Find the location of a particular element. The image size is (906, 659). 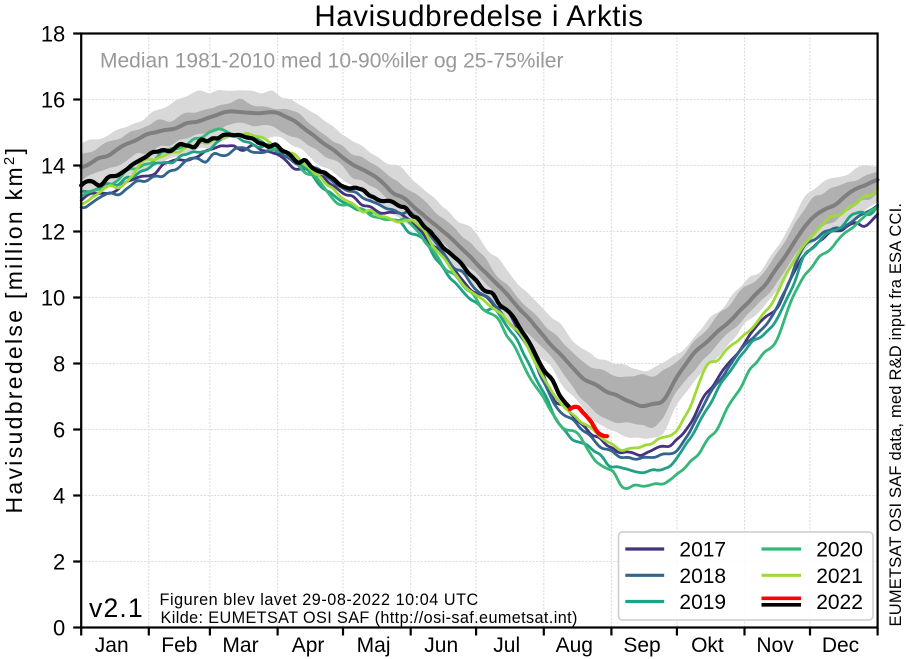

svg-text: 0 is located at coordinates (59, 627).